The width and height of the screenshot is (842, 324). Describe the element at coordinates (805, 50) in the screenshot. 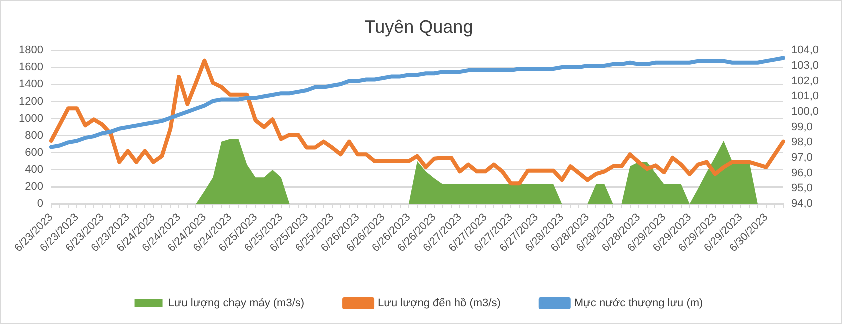

I see `y2-tick-label: 104,0` at that location.